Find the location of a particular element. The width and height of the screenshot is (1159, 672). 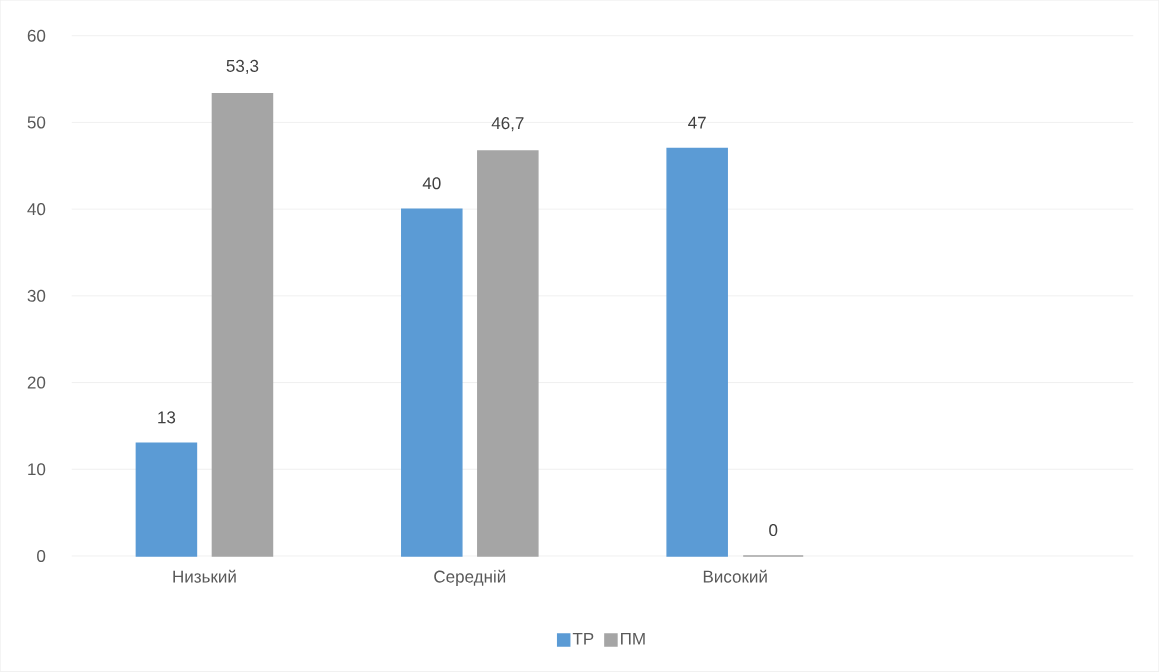

data-label: 13 is located at coordinates (167, 417).